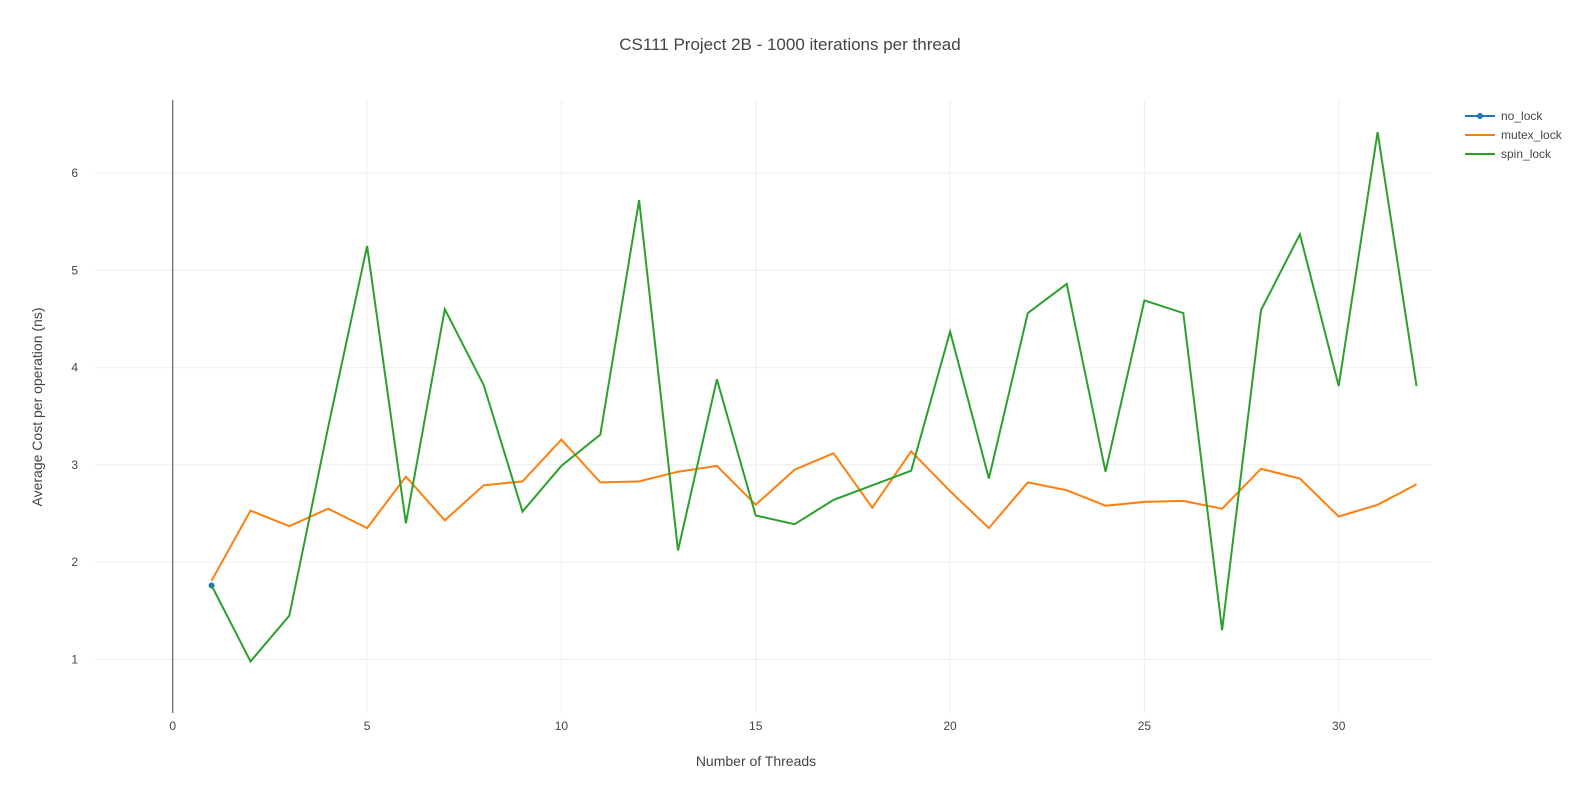 The height and width of the screenshot is (794, 1580). What do you see at coordinates (74, 659) in the screenshot?
I see `y-tick-label: 1` at bounding box center [74, 659].